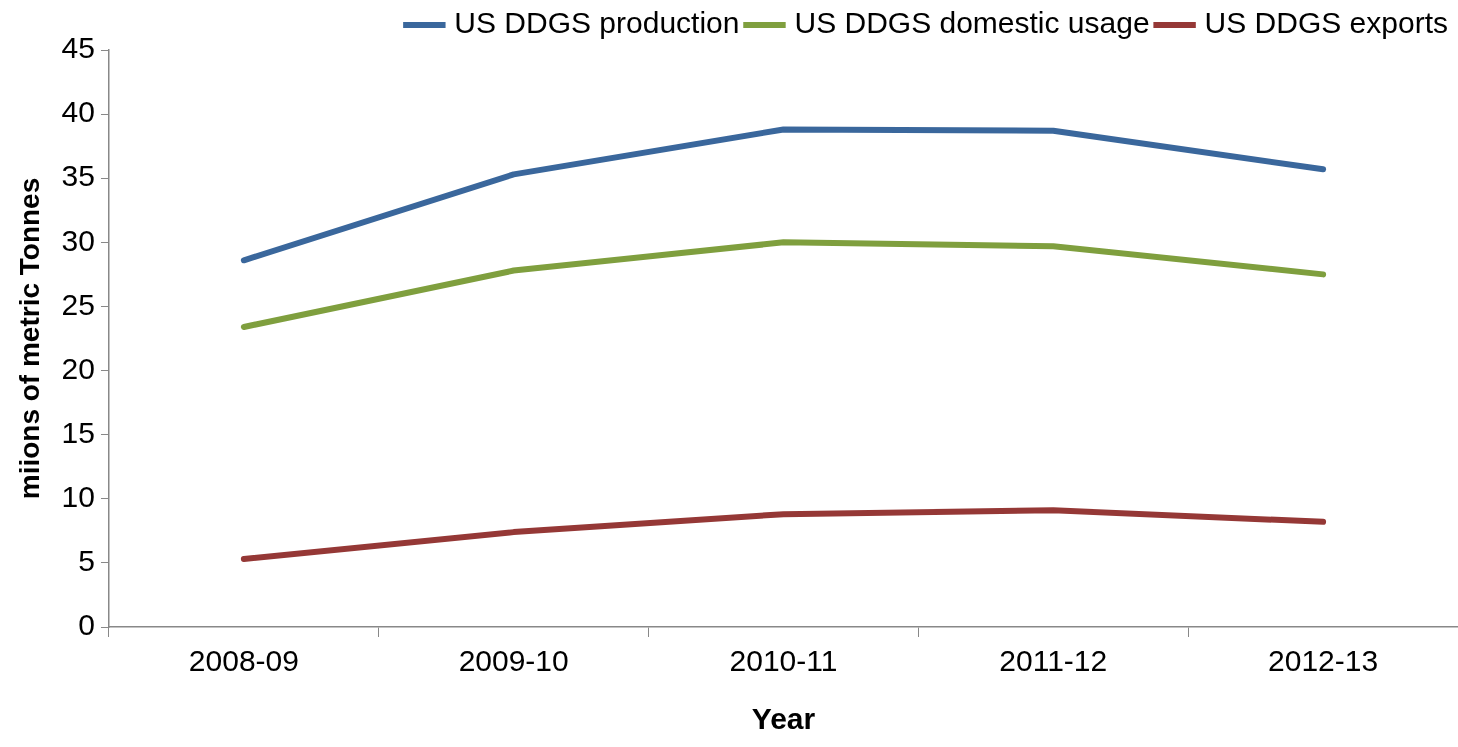  I want to click on y-tick-label: 25, so click(78, 304).